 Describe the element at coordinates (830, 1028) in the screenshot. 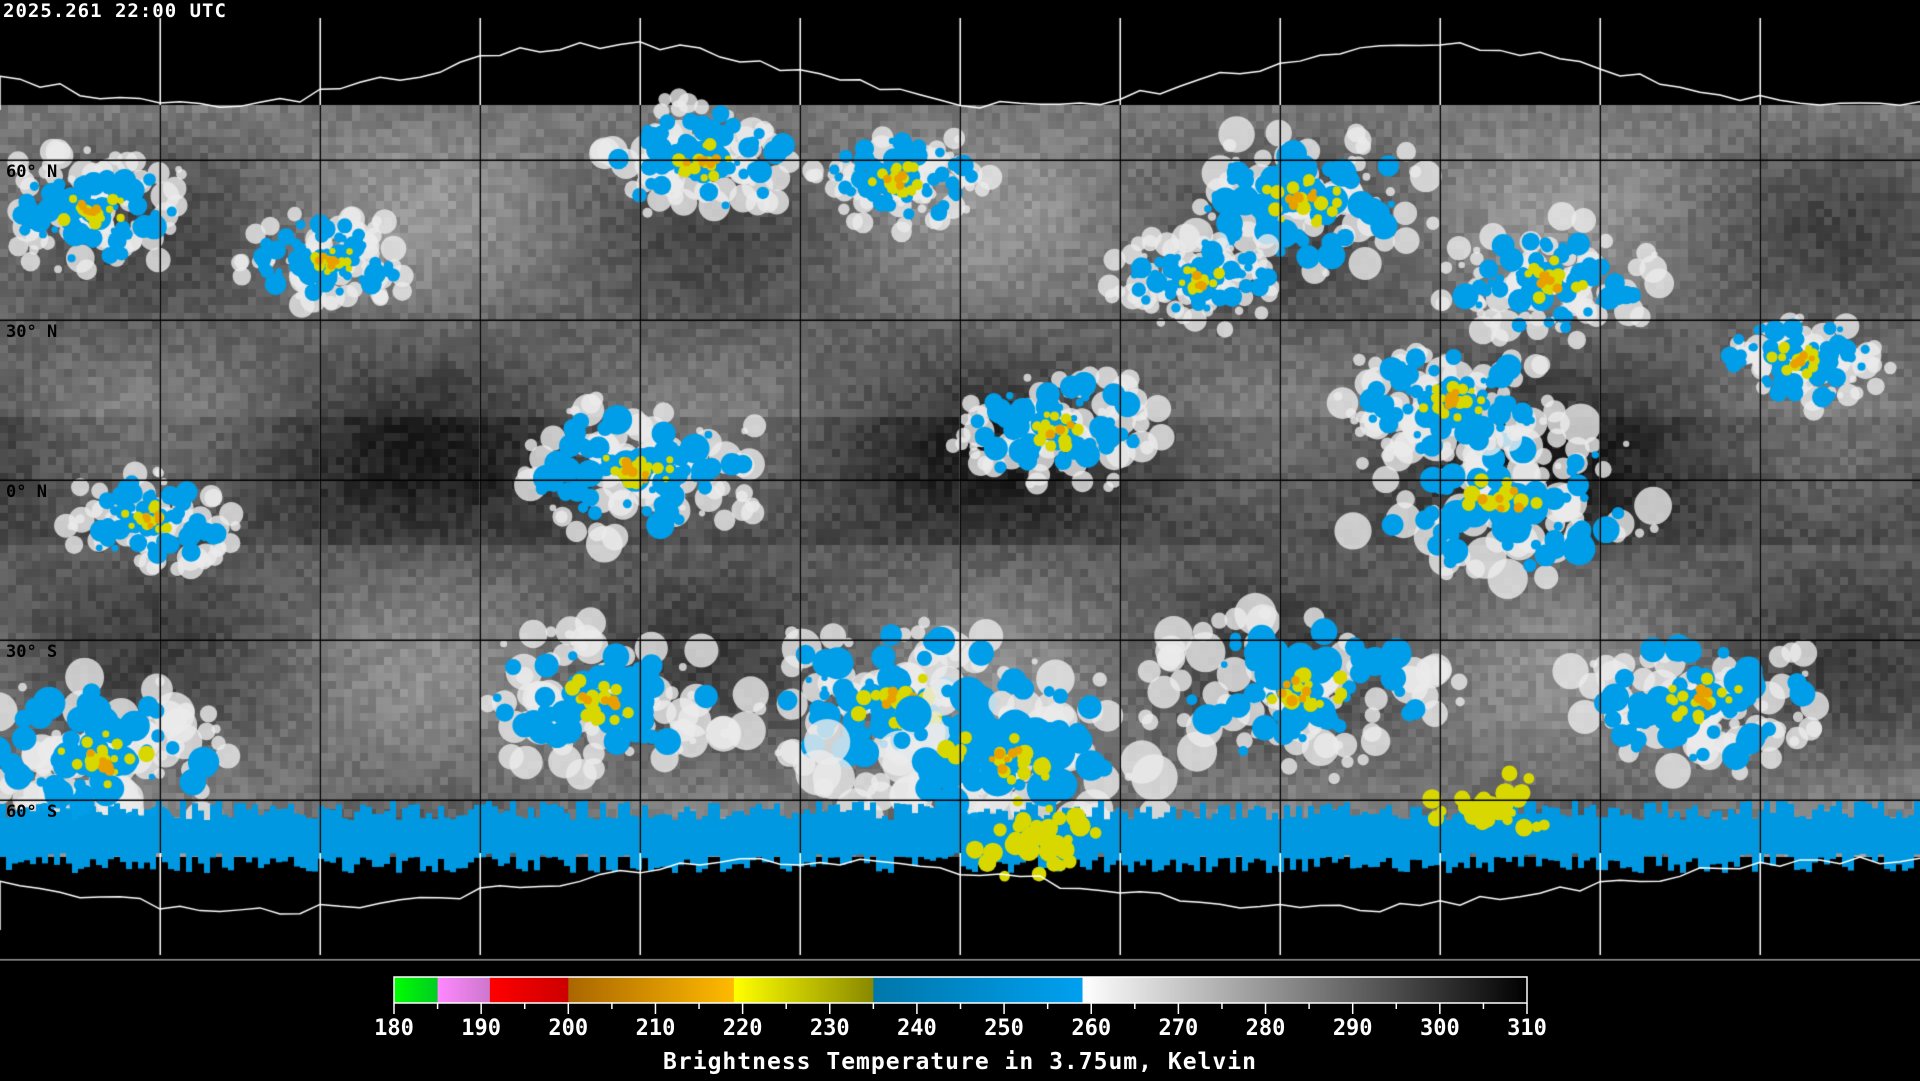

I see `colorbar-tick-label: 230` at that location.